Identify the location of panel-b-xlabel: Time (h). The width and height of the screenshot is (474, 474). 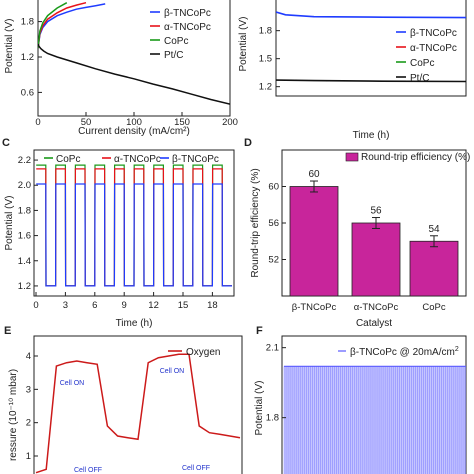
(371, 135).